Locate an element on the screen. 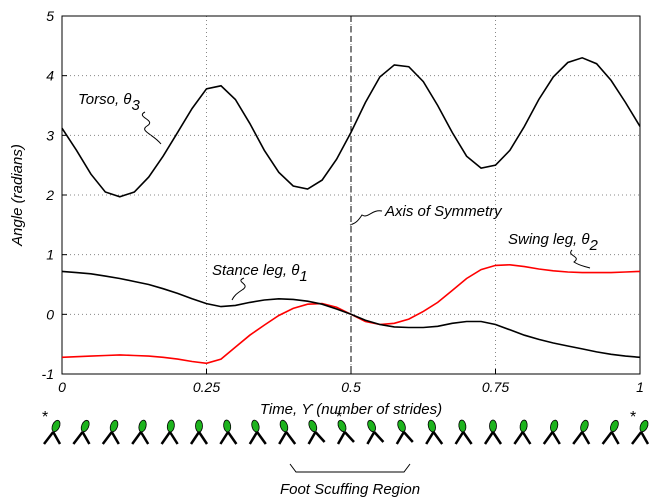  y-tick-label: 5 is located at coordinates (50, 16).